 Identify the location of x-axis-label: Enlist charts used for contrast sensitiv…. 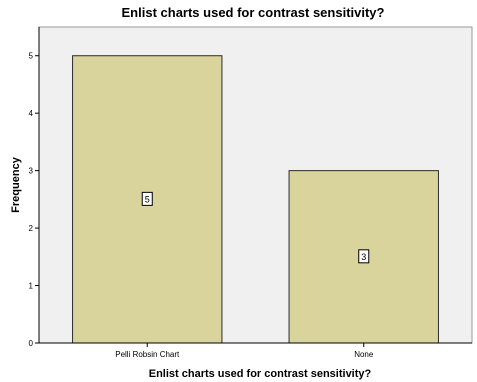
(260, 374).